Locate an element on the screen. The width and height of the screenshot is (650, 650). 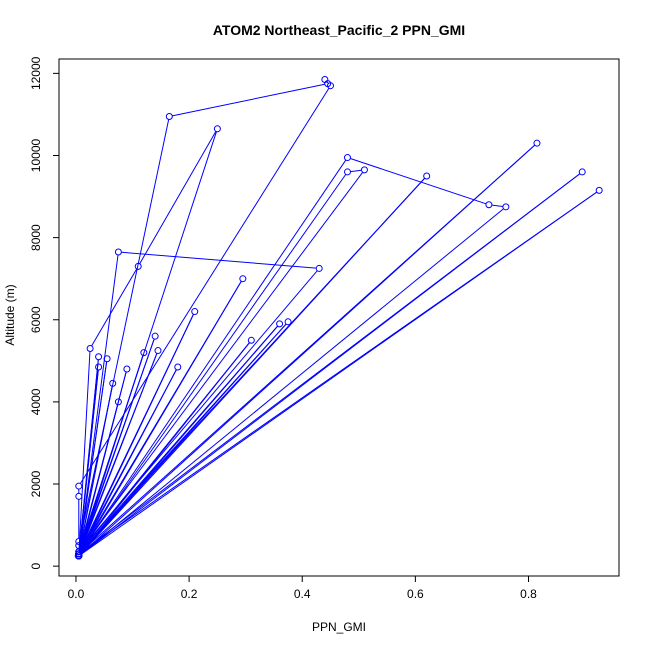
y-tick-label: 8000 is located at coordinates (36, 237).